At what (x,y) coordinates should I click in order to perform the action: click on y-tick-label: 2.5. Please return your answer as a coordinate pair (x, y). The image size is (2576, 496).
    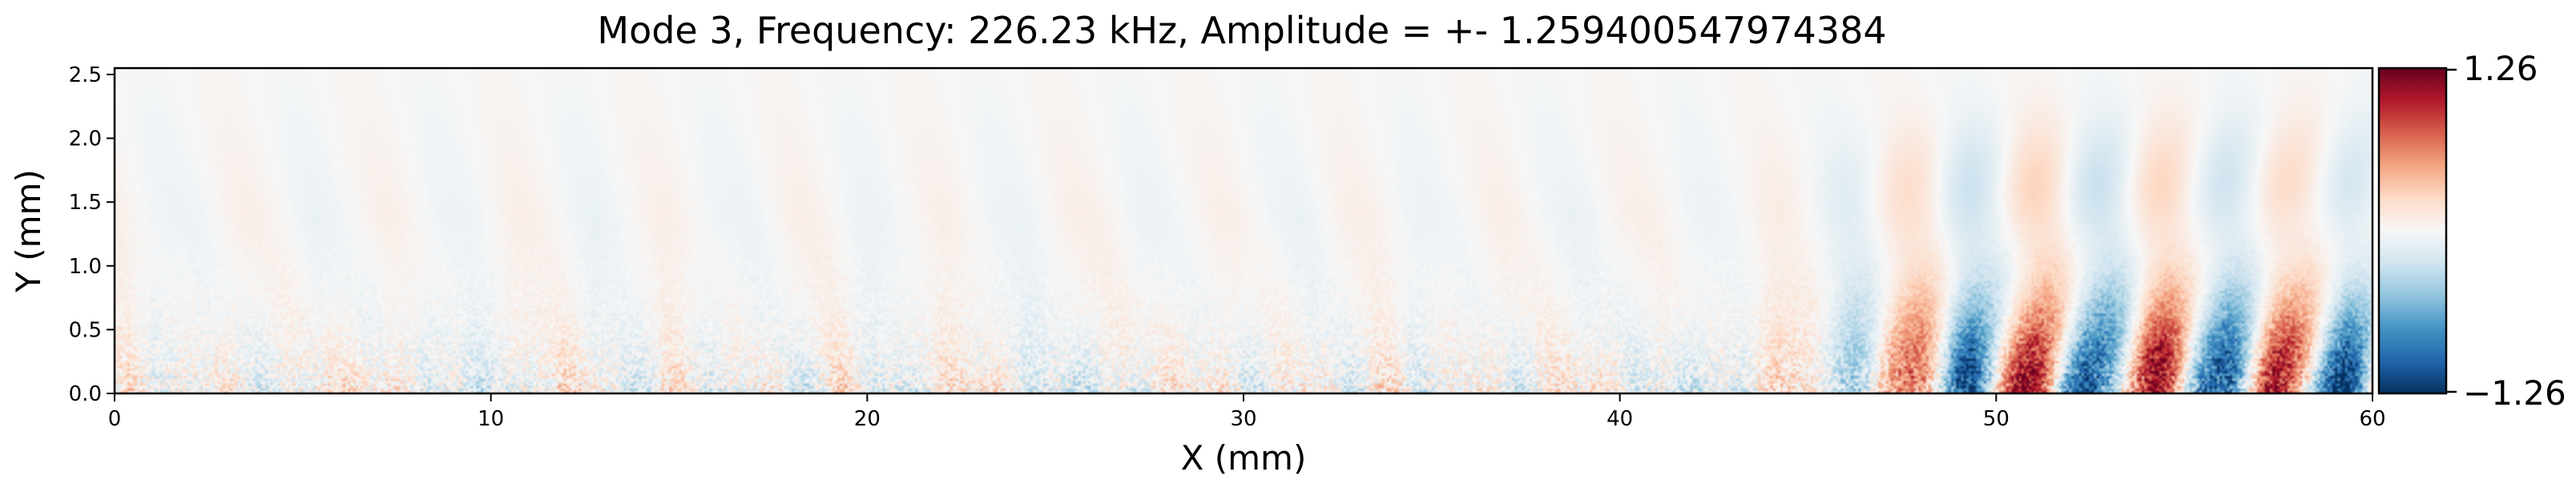
    Looking at the image, I should click on (85, 75).